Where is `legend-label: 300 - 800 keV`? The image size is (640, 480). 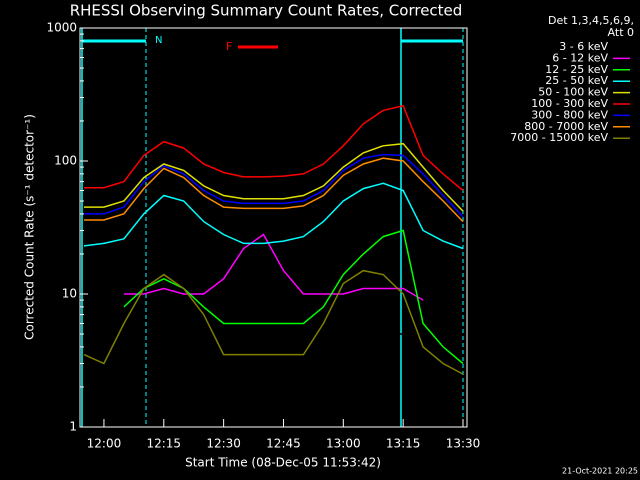 legend-label: 300 - 800 keV is located at coordinates (569, 114).